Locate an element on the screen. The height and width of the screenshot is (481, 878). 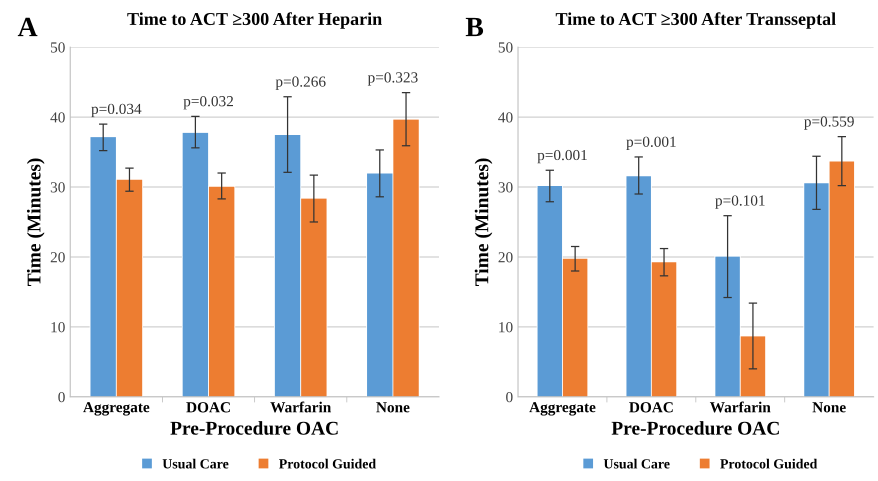
annotation: p=0.559 is located at coordinates (829, 123).